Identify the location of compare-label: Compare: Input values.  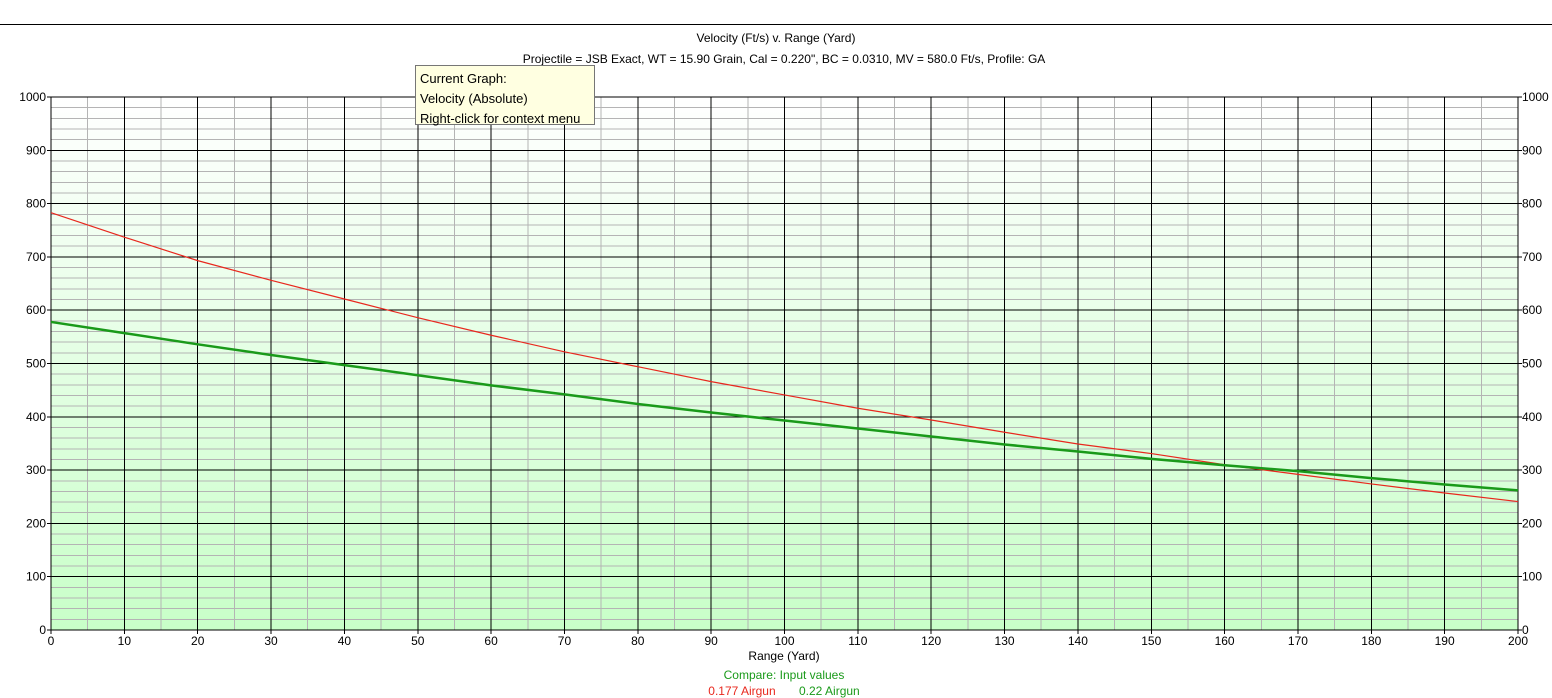
(784, 675).